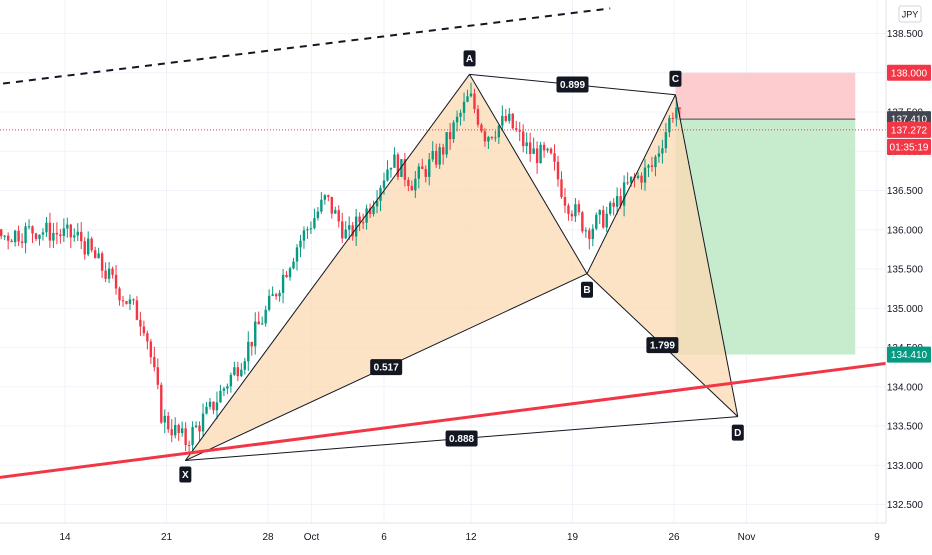 The width and height of the screenshot is (932, 555). Describe the element at coordinates (910, 14) in the screenshot. I see `currency-badge: JPY` at that location.